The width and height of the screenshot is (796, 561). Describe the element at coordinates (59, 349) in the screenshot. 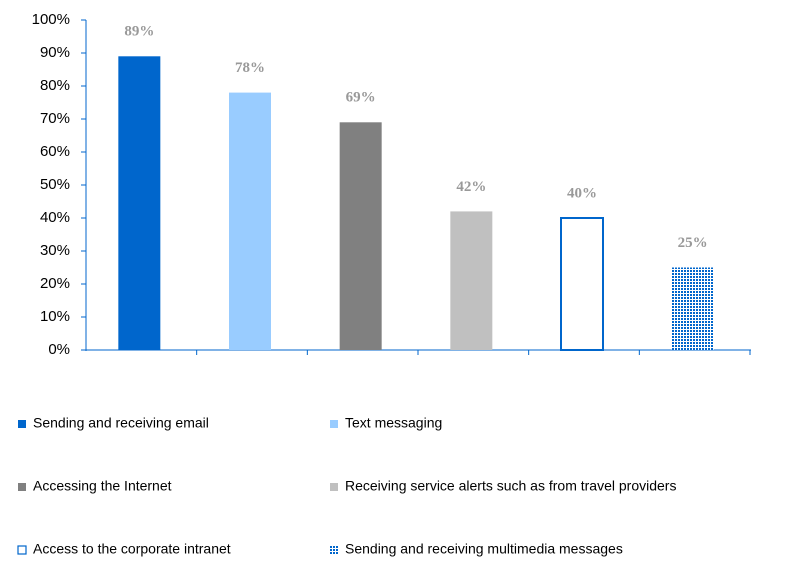

I see `y-tick-label: 0%` at that location.